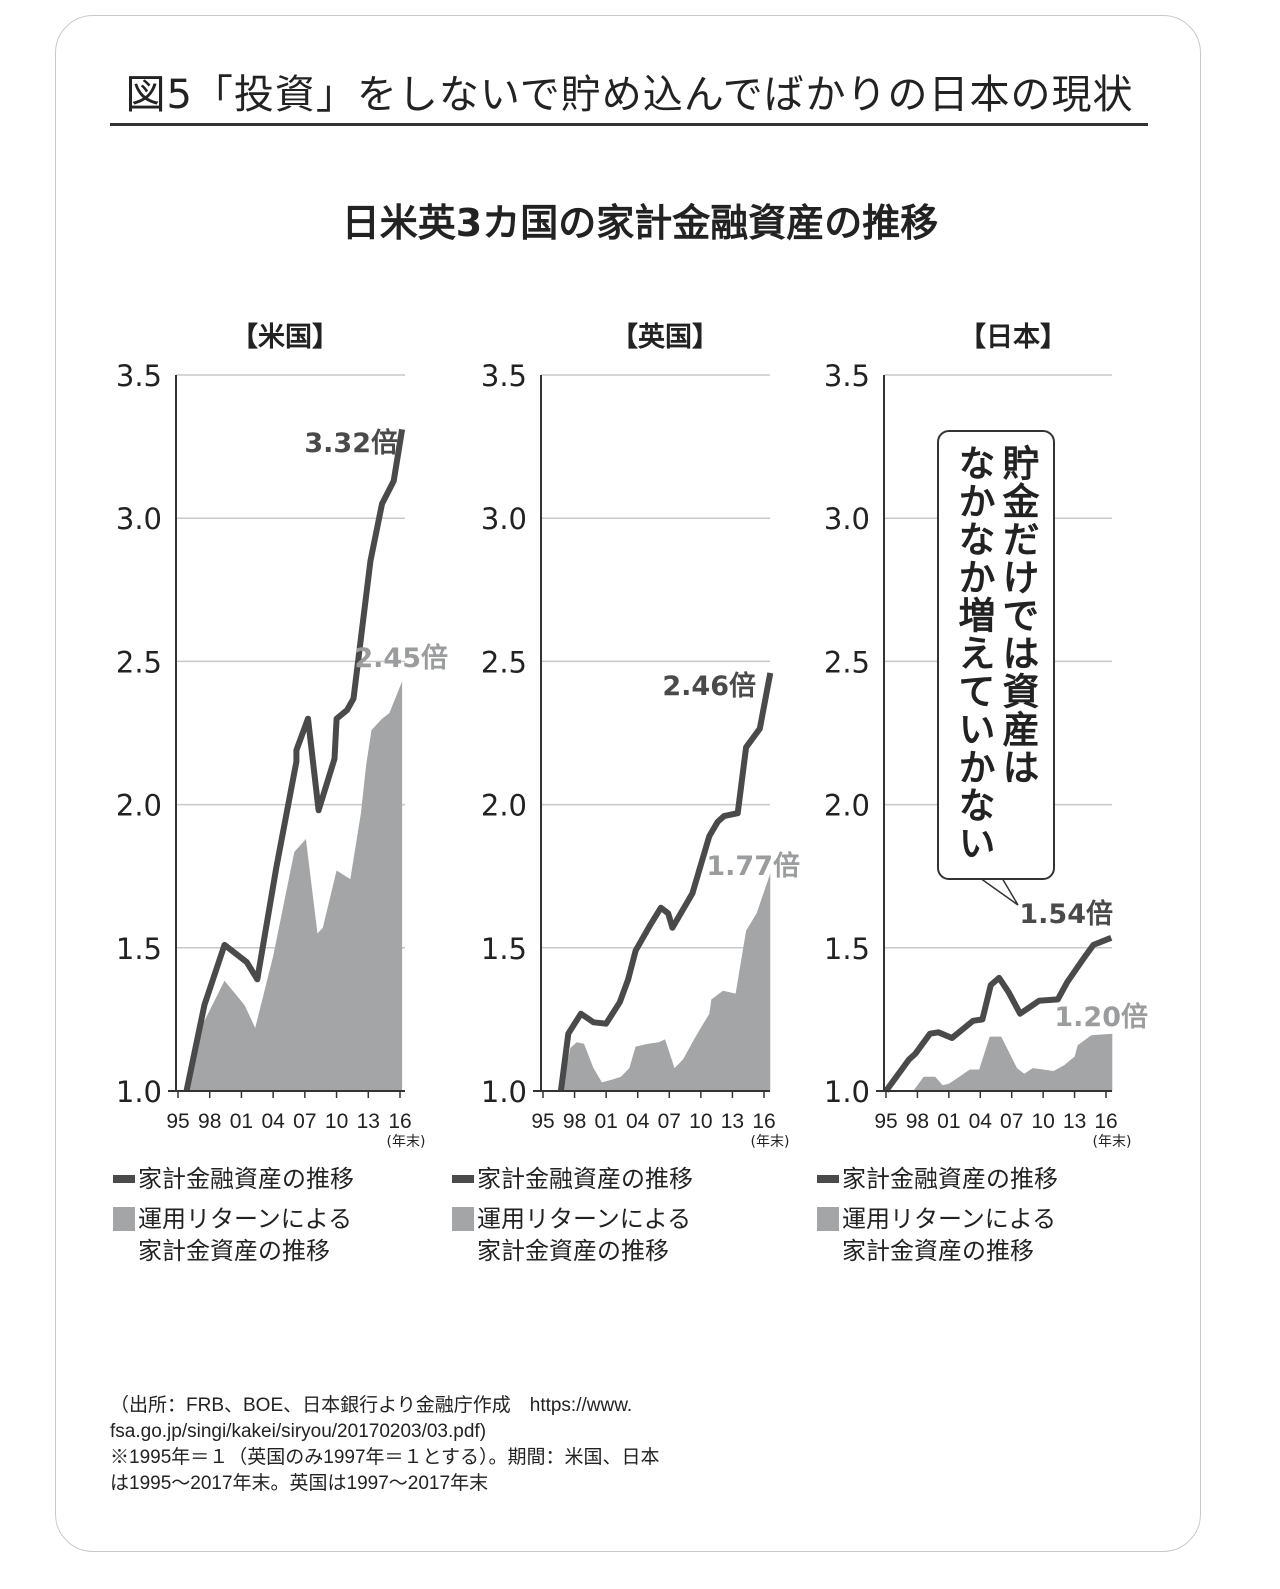 The image size is (1280, 1589). Describe the element at coordinates (299, 1483) in the screenshot. I see `source-line: は1995～2017年末。英国は1997～2017年末` at that location.